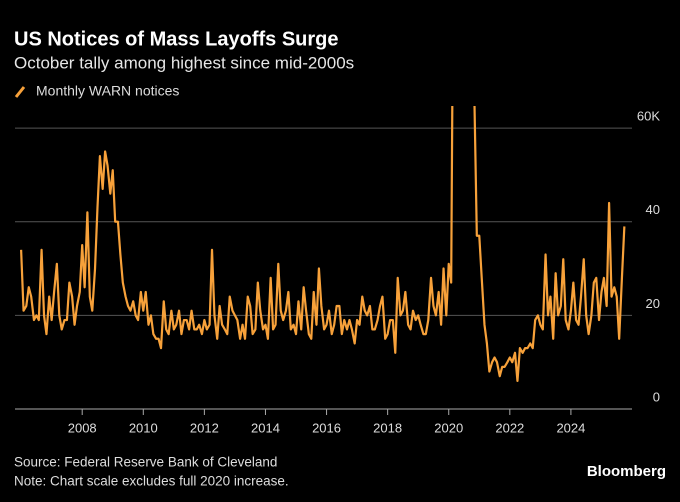 The image size is (680, 502). Describe the element at coordinates (176, 39) in the screenshot. I see `chart-title: US Notices of Mass Layoffs Surge` at that location.